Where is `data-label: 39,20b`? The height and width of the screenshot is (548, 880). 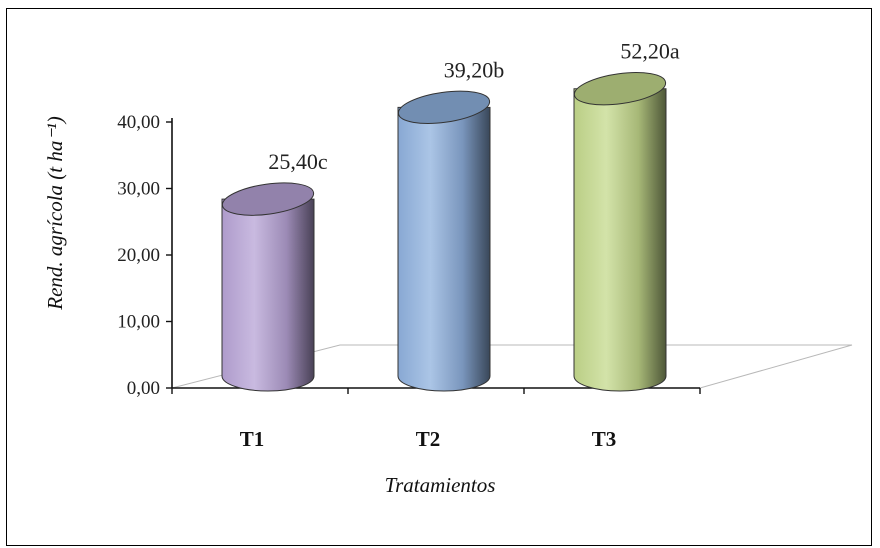
data-label: 39,20b is located at coordinates (474, 69).